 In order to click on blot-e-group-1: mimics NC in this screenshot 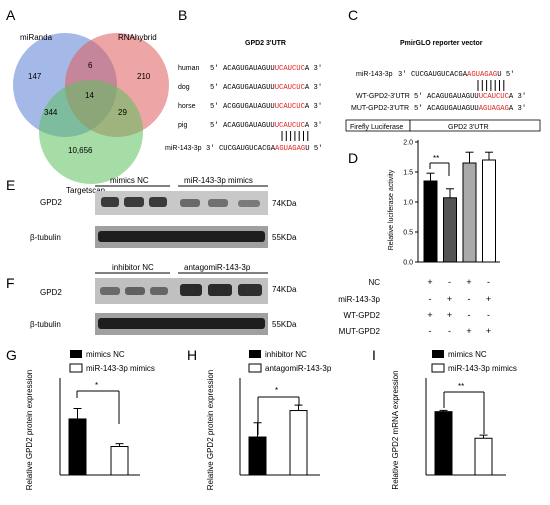, I will do `click(129, 180)`.